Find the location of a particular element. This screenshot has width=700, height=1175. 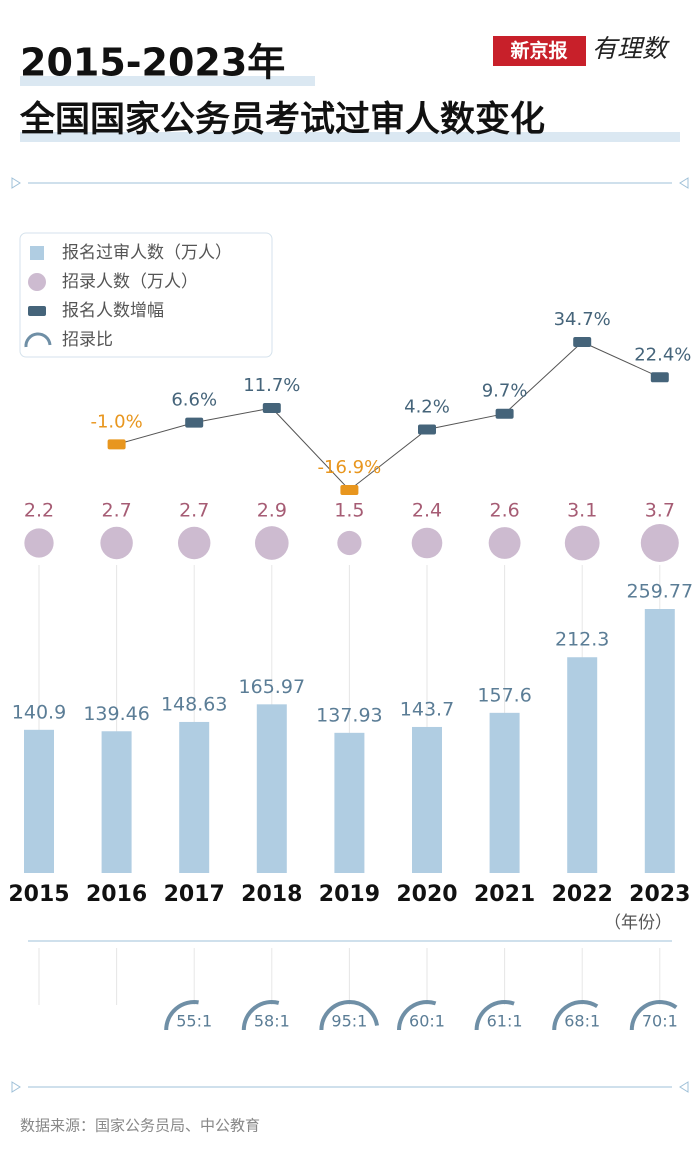

source: 数据来源：国家公务员局、中公教育 is located at coordinates (140, 1126).